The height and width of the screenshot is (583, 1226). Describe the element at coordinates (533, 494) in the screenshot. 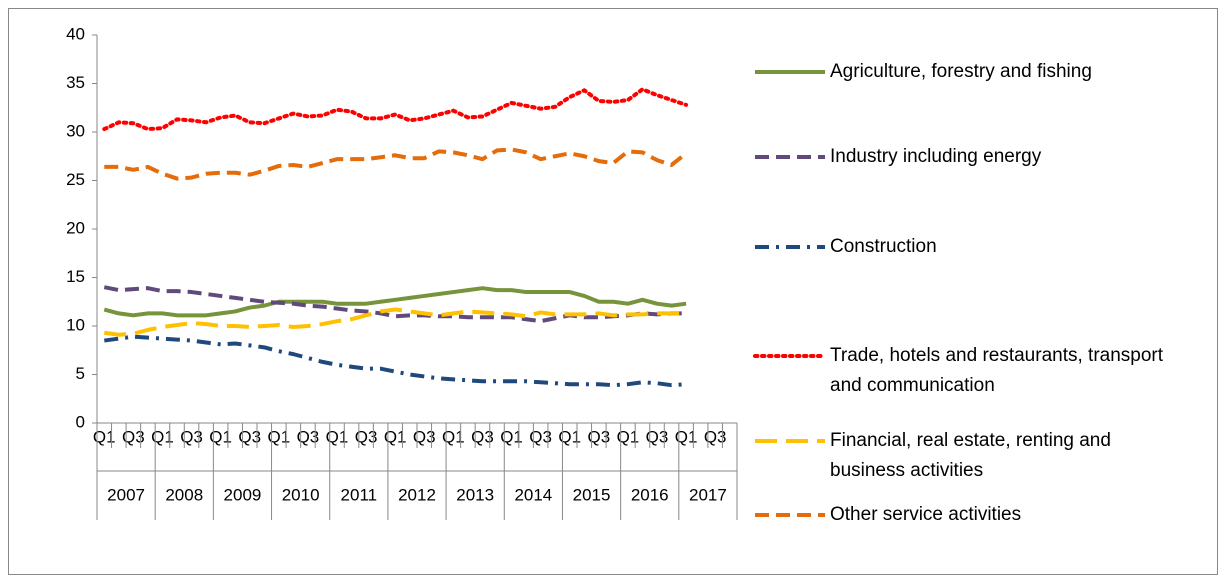

I see `x-group-label: 2014` at that location.